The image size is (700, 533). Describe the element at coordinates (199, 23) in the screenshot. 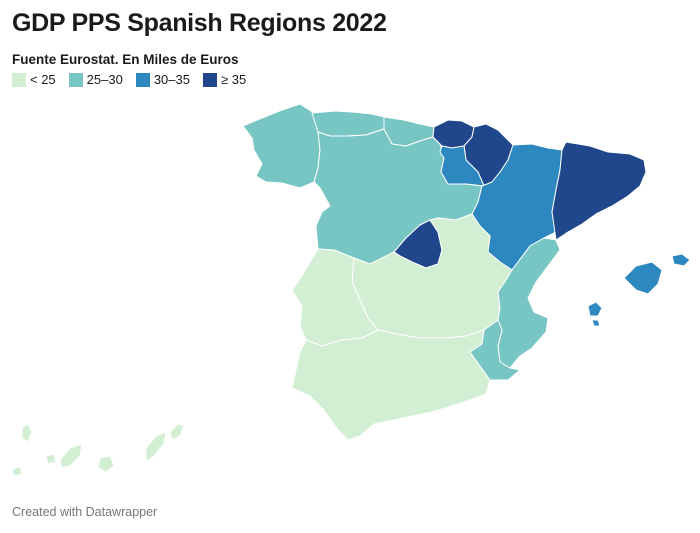

I see `map-title: GDP PPS Spanish Regions 2022` at that location.